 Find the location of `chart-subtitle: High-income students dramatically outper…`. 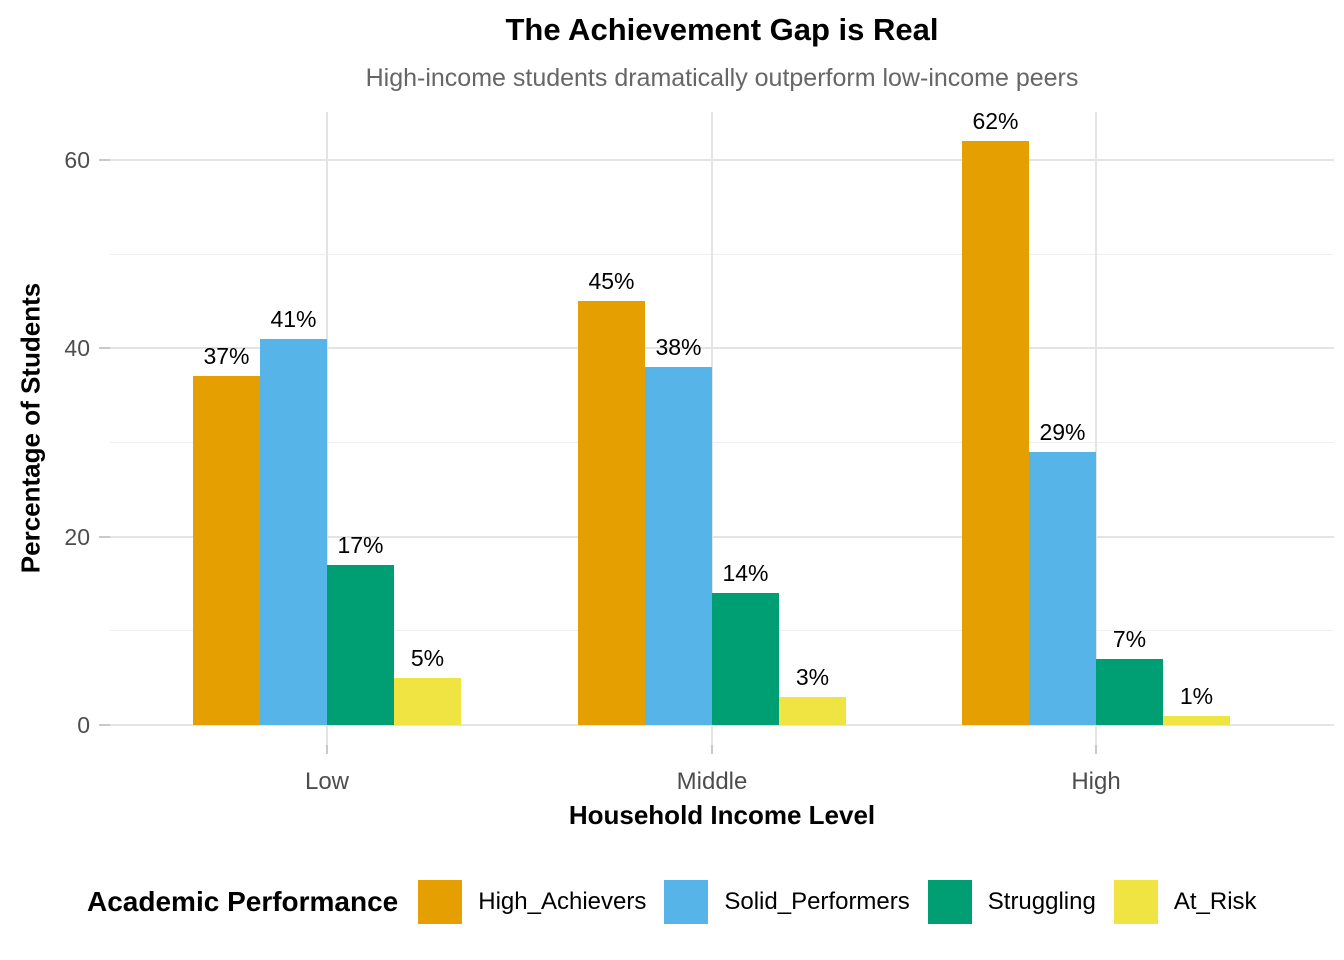

chart-subtitle: High-income students dramatically outper… is located at coordinates (722, 78).